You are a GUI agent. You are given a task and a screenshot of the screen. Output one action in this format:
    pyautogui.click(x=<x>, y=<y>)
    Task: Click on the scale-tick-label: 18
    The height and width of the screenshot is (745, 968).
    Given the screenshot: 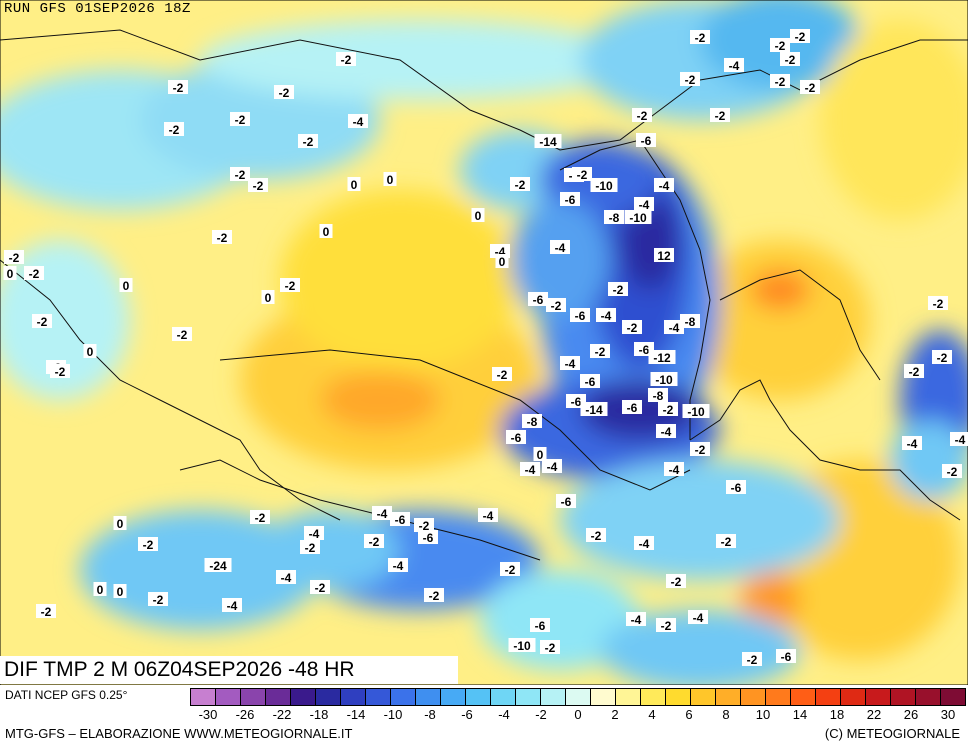 What is the action you would take?
    pyautogui.click(x=837, y=714)
    